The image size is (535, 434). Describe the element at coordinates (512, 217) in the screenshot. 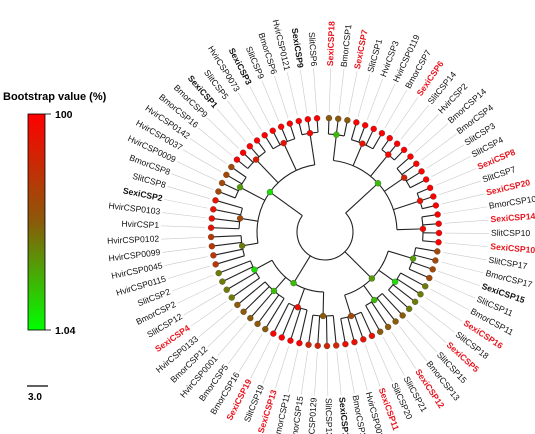

I see `leaf-label: SexiCSP14` at that location.